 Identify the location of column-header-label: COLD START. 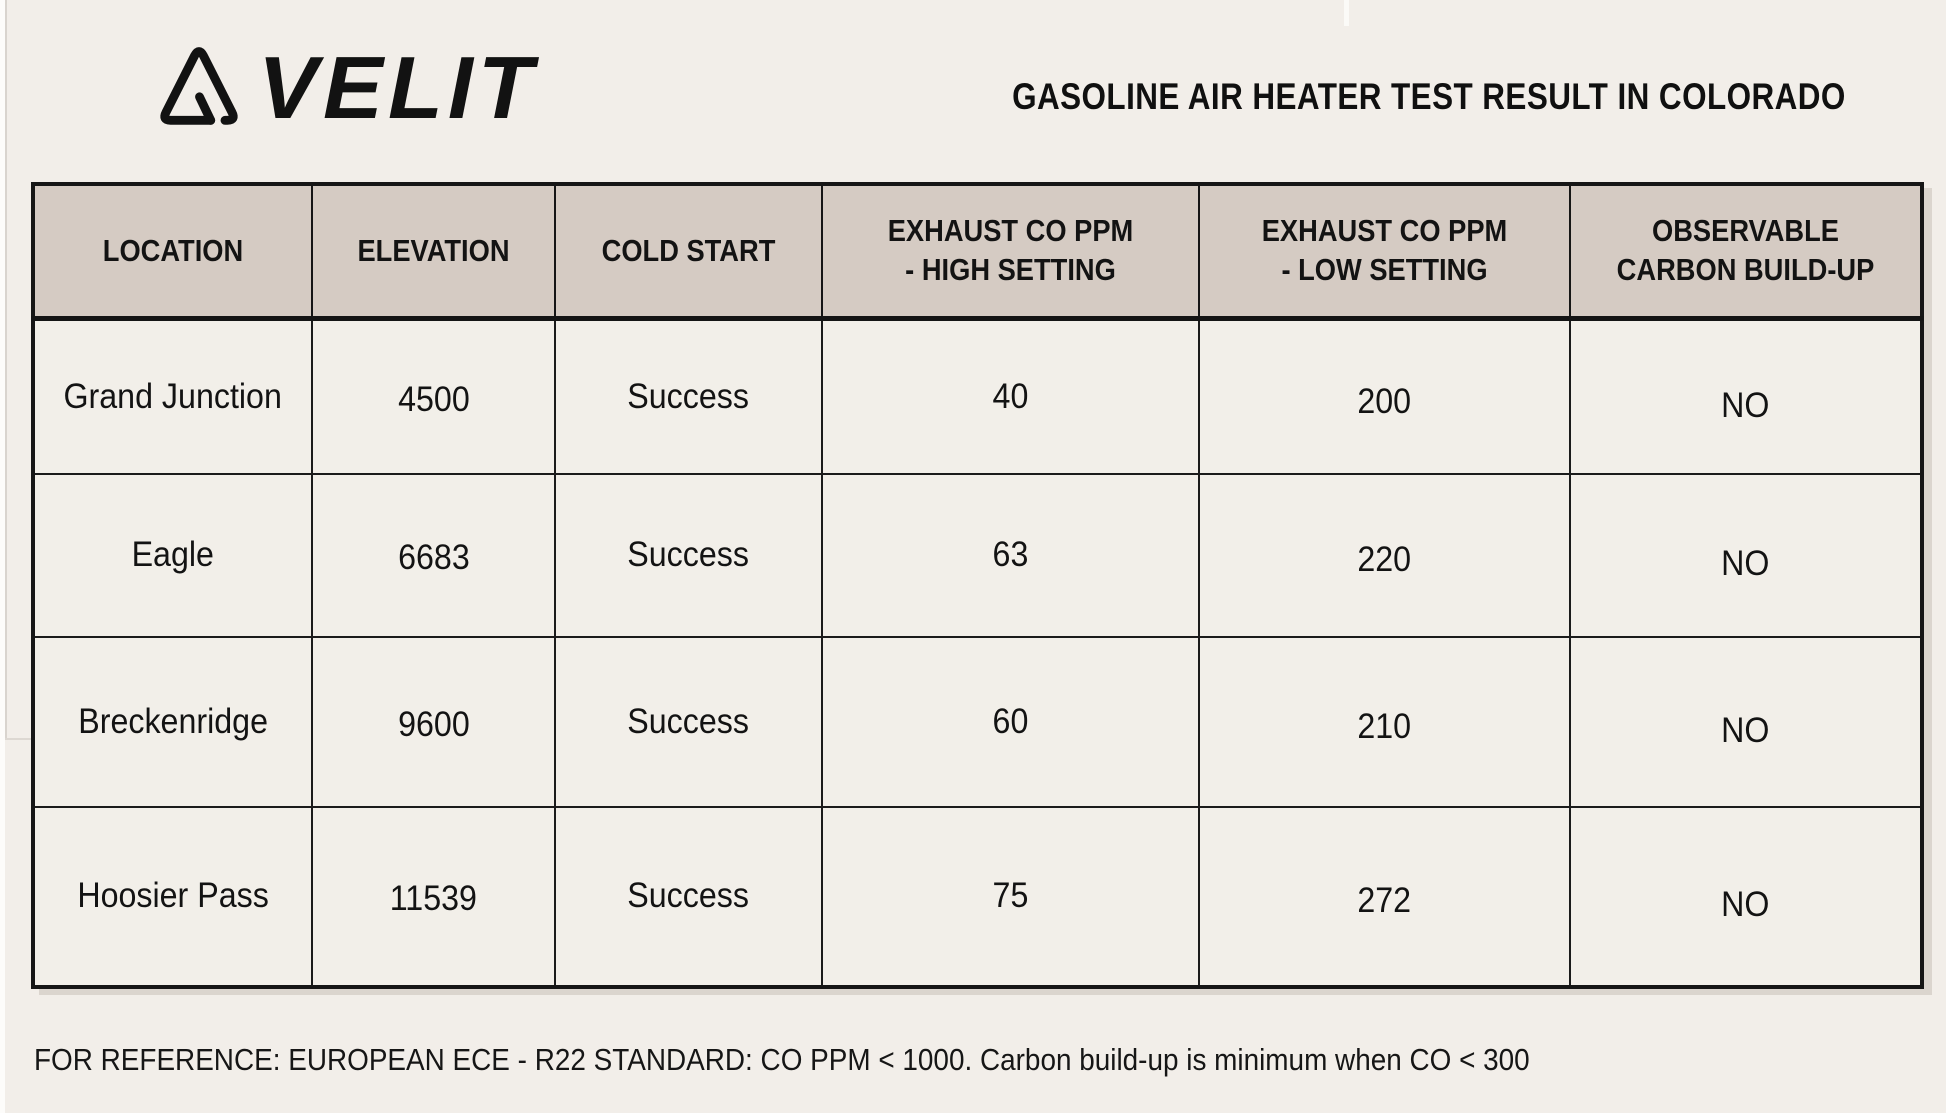
(688, 250).